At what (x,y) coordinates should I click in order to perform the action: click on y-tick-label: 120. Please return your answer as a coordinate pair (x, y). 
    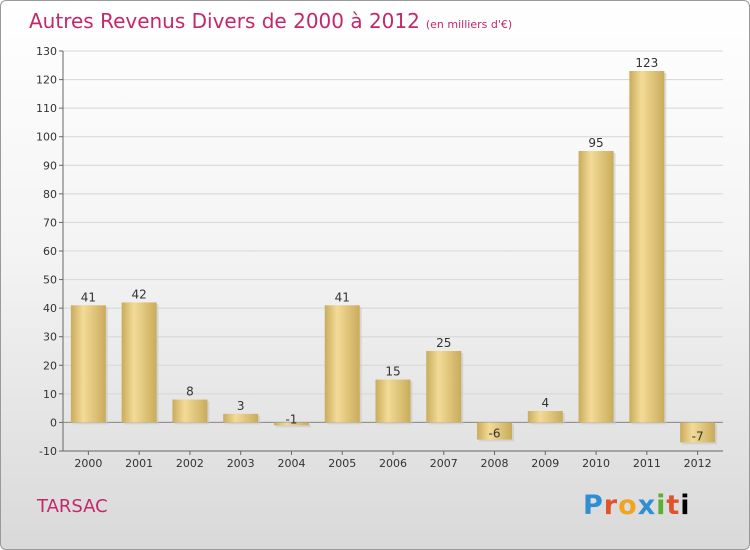
    Looking at the image, I should click on (46, 80).